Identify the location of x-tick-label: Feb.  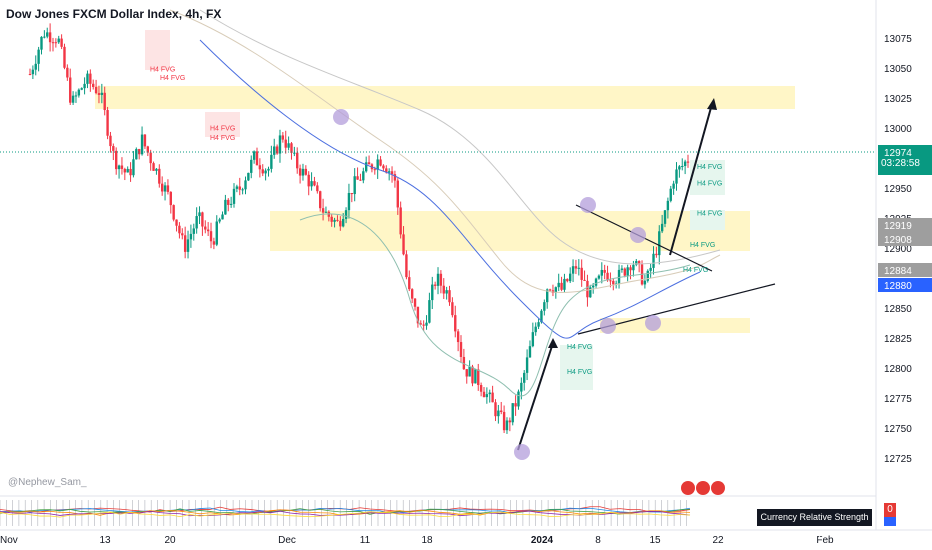
(825, 540).